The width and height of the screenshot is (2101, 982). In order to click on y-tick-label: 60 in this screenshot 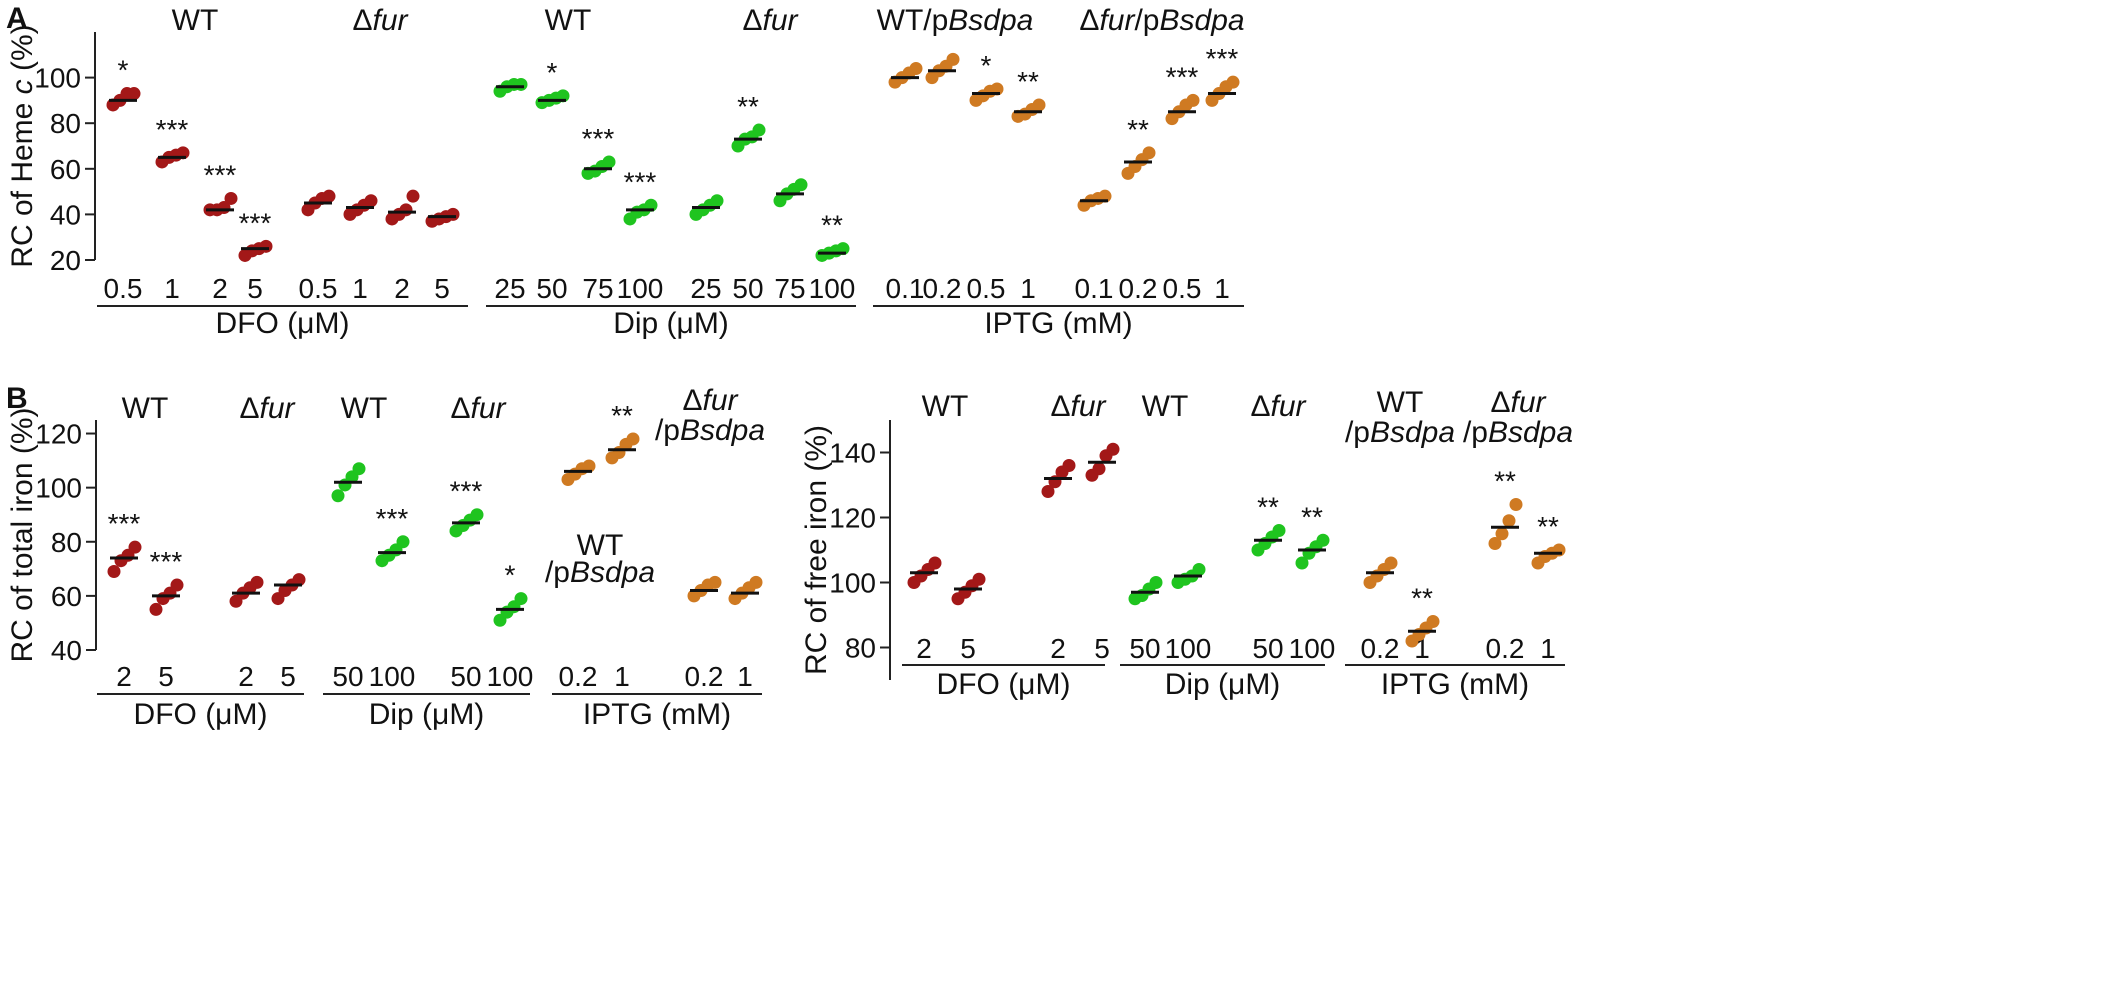, I will do `click(66, 596)`.